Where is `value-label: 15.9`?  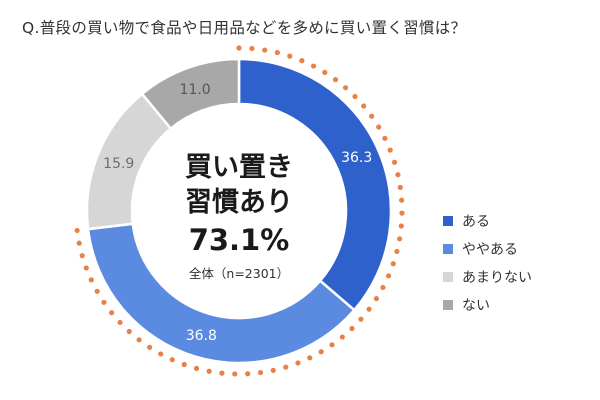 value-label: 15.9 is located at coordinates (118, 164).